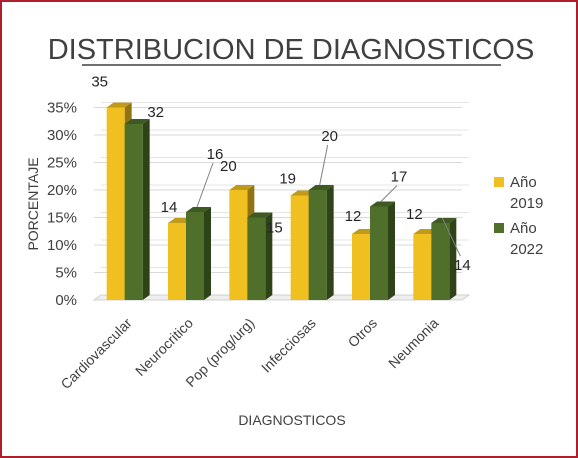  What do you see at coordinates (66, 273) in the screenshot?
I see `y-tick-label: 5%` at bounding box center [66, 273].